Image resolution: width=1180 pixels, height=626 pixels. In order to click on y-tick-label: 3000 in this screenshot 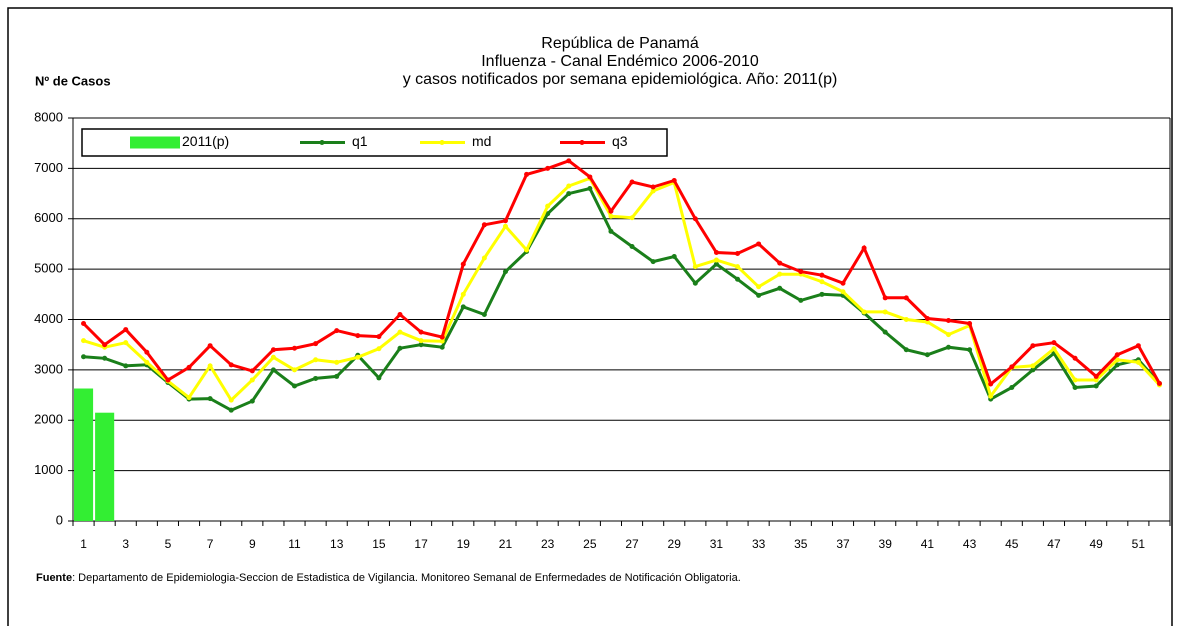, I will do `click(48, 368)`.